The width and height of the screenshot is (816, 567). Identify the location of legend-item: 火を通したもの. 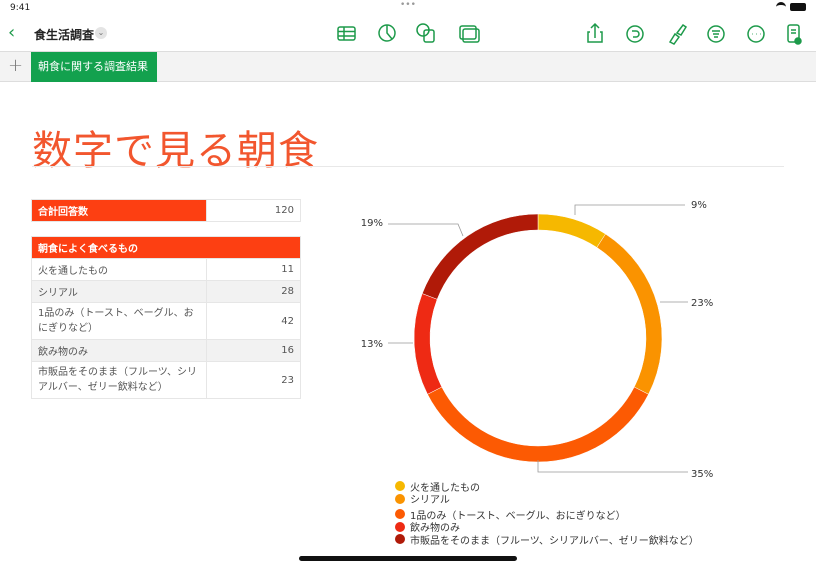
(547, 487).